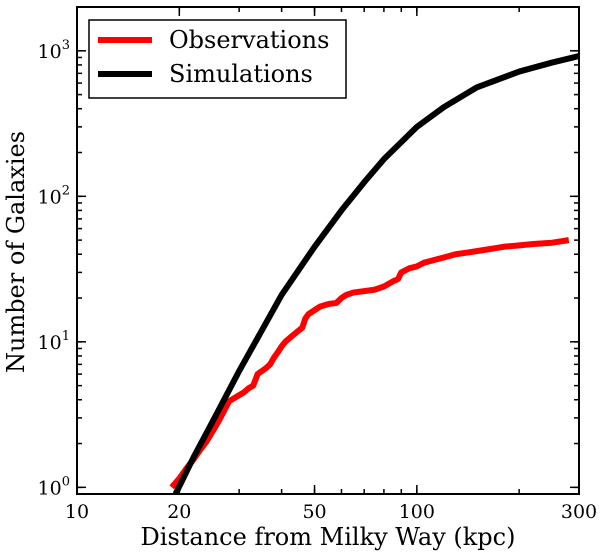  I want to click on y-tick-label: 10³, so click(54, 50).